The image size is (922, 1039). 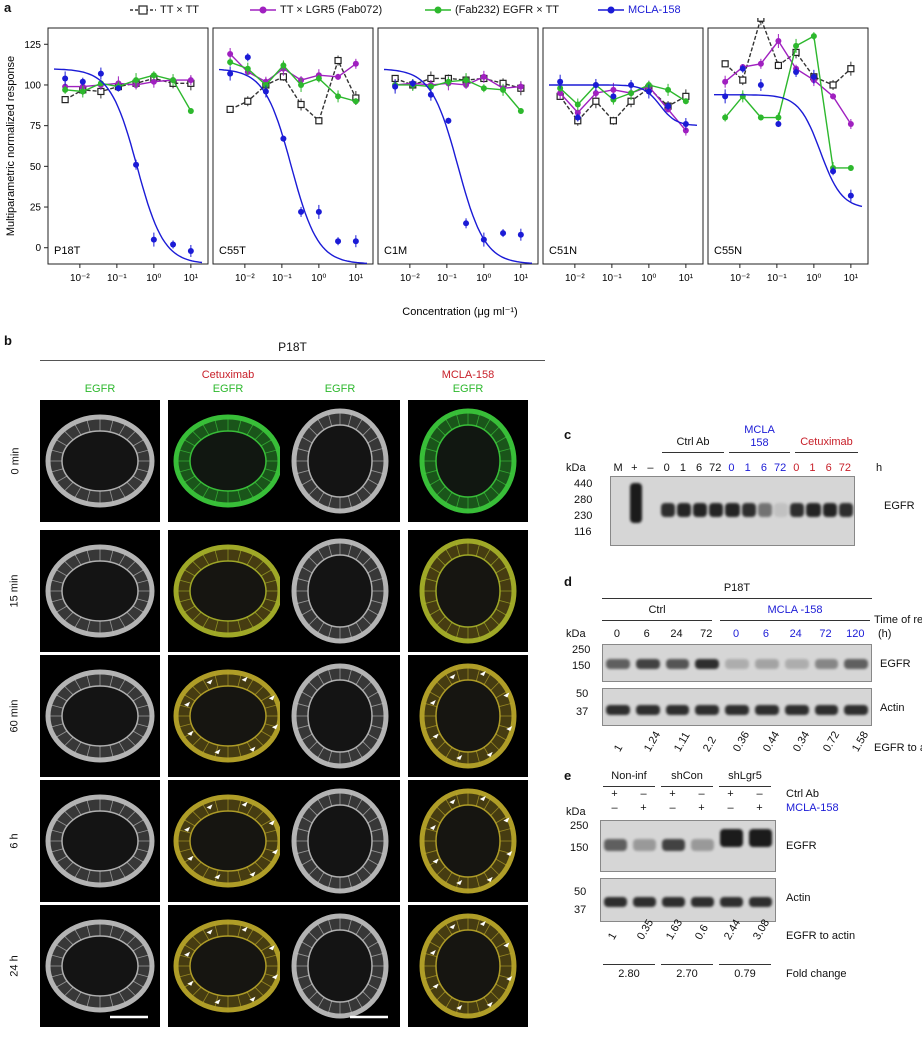 I want to click on legend-marker-purple, so click(x=263, y=10).